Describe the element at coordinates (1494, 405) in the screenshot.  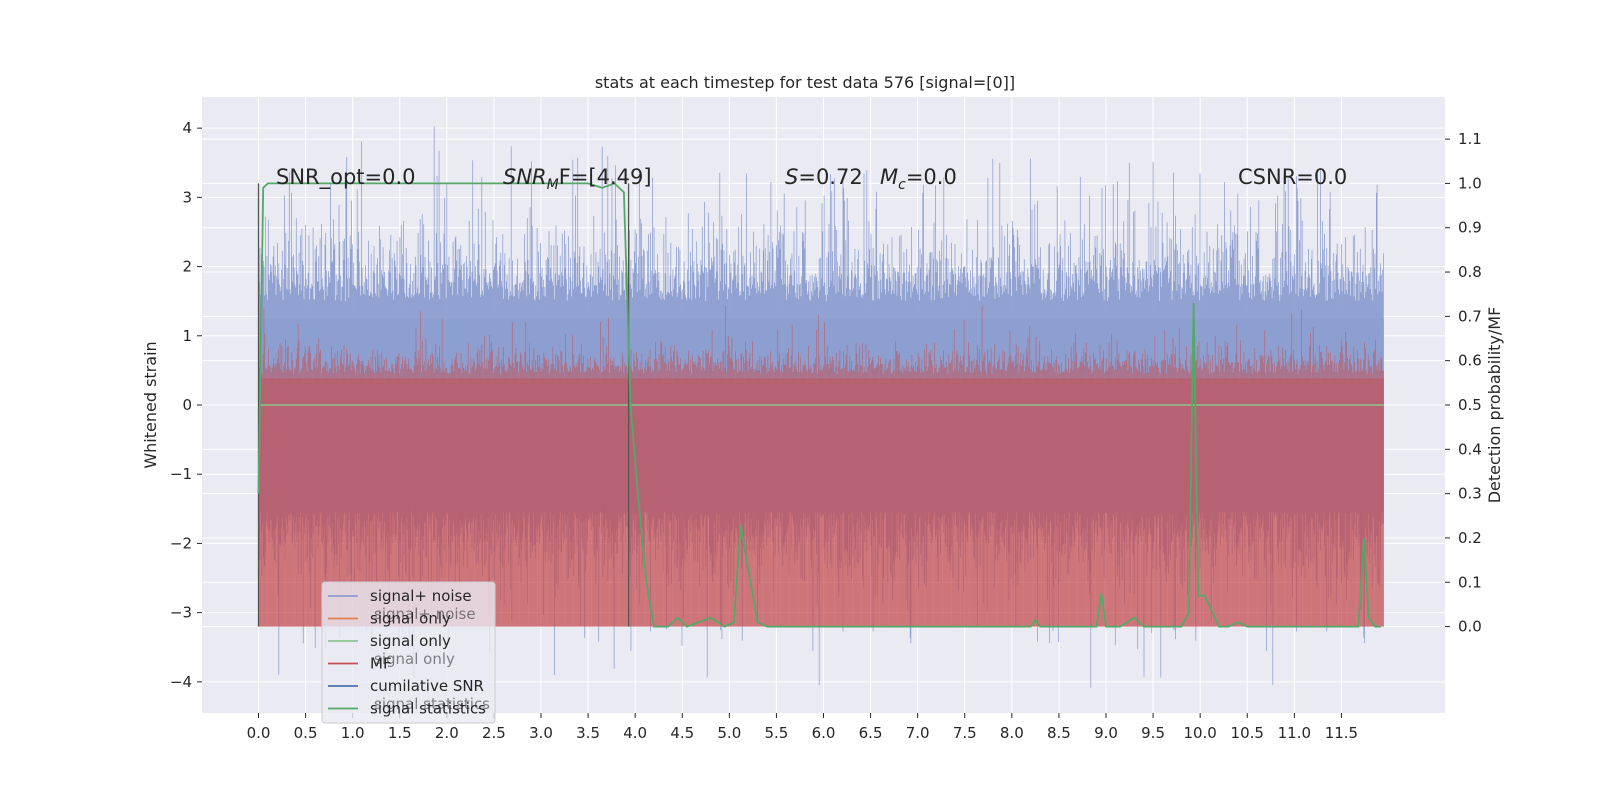
I see `y2-axis-label: Detection probability/MF` at that location.